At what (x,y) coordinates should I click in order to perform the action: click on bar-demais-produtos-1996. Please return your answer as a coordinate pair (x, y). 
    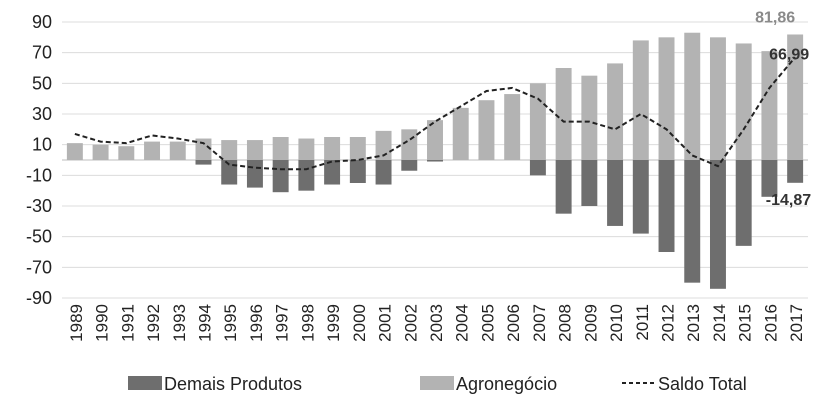
    Looking at the image, I should click on (255, 174).